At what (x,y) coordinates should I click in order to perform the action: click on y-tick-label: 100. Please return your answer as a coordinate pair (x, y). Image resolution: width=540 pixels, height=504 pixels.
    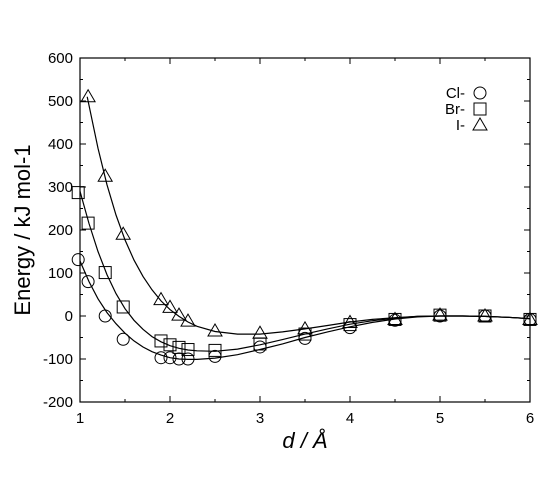
    Looking at the image, I should click on (60, 273).